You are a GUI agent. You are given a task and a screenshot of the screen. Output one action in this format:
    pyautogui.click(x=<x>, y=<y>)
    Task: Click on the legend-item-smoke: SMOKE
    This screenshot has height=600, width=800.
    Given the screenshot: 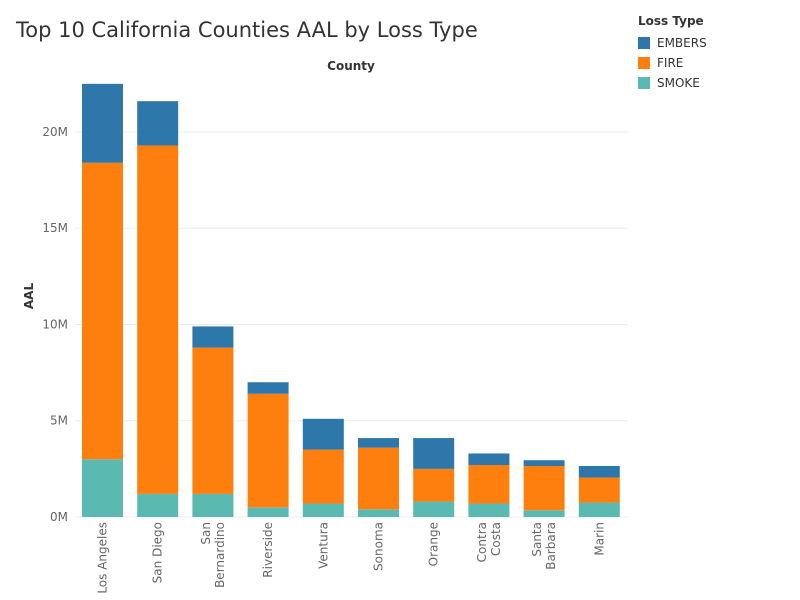 What is the action you would take?
    pyautogui.click(x=713, y=83)
    